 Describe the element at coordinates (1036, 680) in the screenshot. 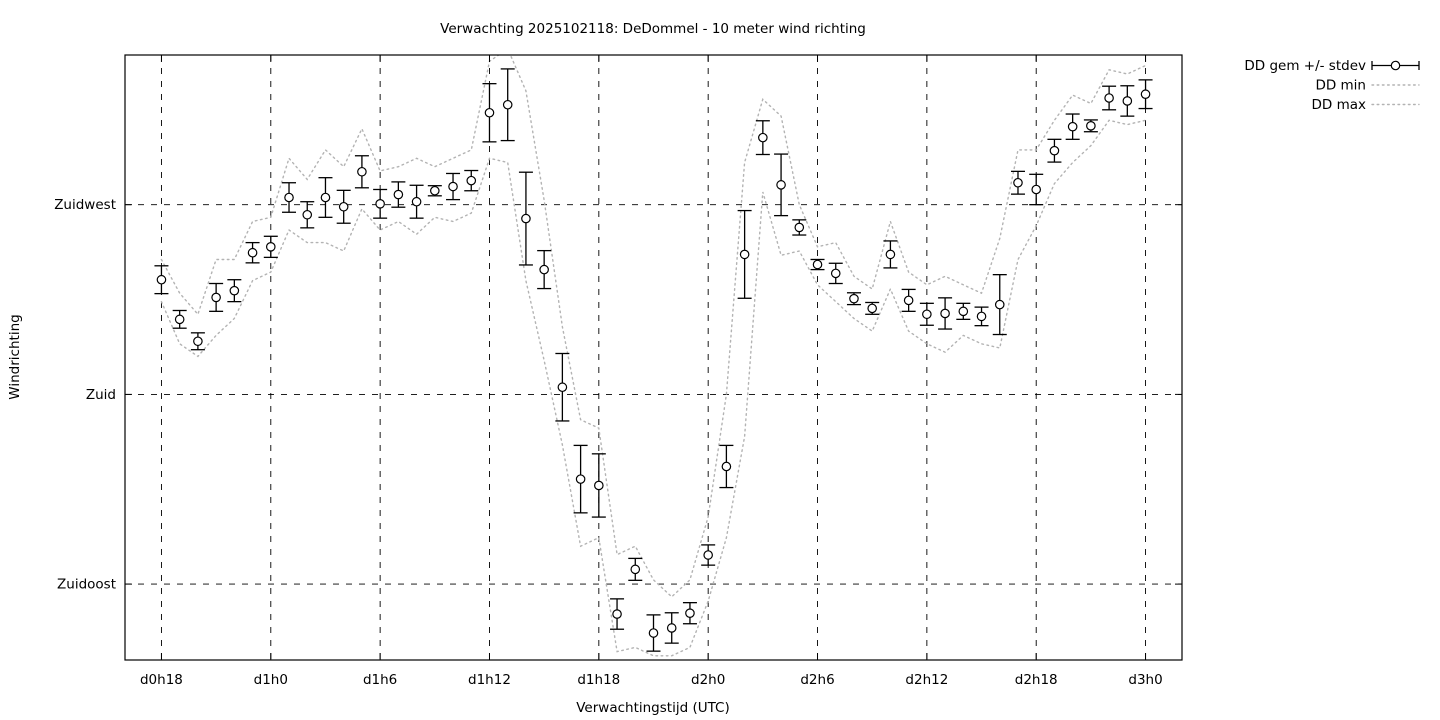

I see `x-tick-label: d2h18` at that location.